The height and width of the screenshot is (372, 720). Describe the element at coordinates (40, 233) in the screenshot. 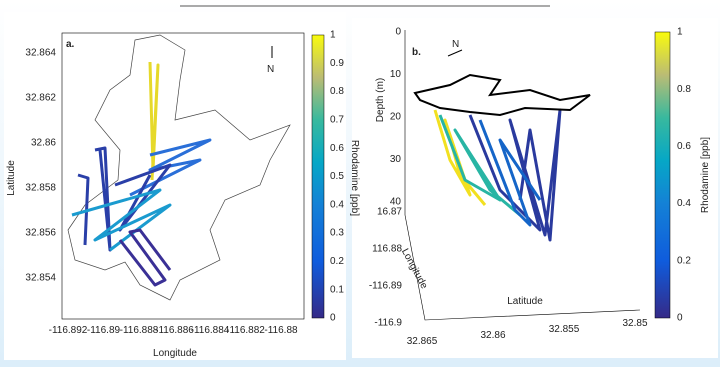

I see `y-tick-label: 32.856` at that location.